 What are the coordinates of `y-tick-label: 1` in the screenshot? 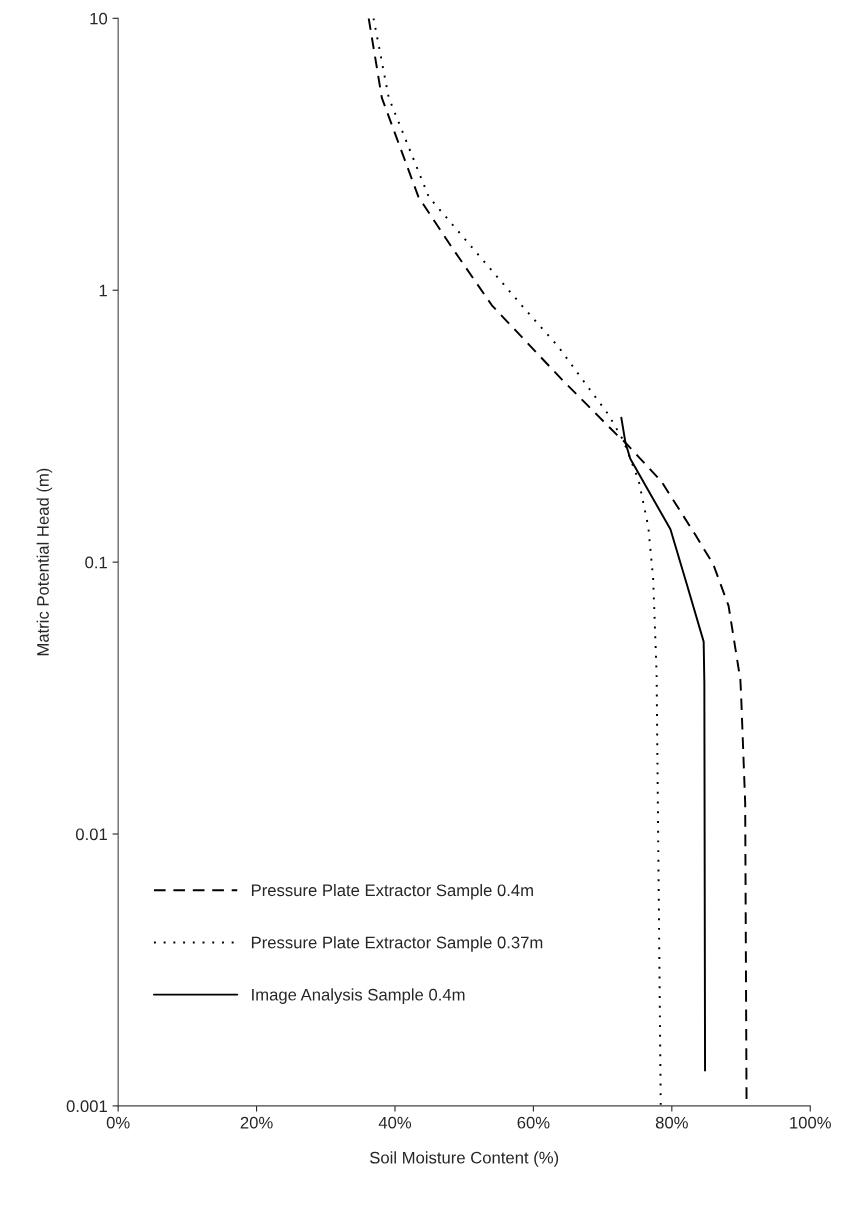 It's located at (103, 290).